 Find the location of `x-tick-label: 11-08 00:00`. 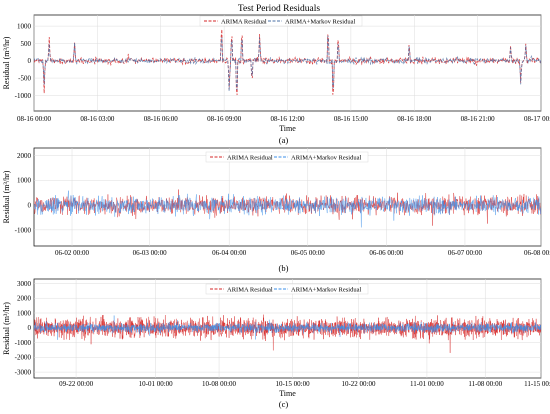

x-tick-label: 11-08 00:00 is located at coordinates (485, 384).